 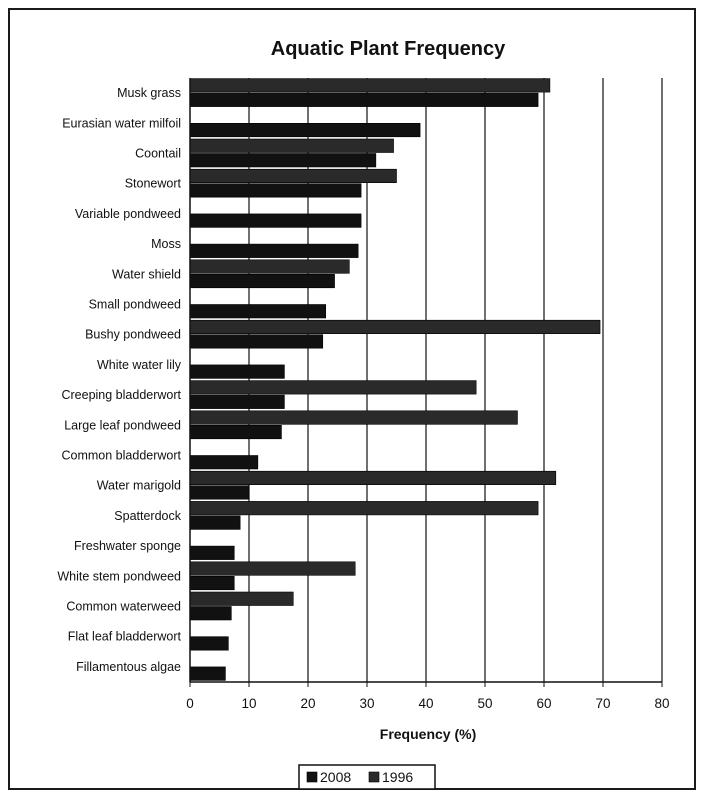 What do you see at coordinates (158, 154) in the screenshot?
I see `category-label: Coontail` at bounding box center [158, 154].